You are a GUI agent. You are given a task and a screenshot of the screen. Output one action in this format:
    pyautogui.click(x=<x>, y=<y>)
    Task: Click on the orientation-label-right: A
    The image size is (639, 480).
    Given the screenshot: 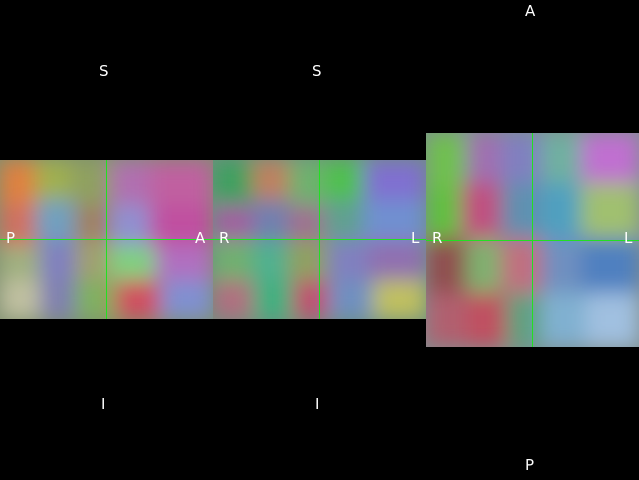 What is the action you would take?
    pyautogui.click(x=200, y=238)
    